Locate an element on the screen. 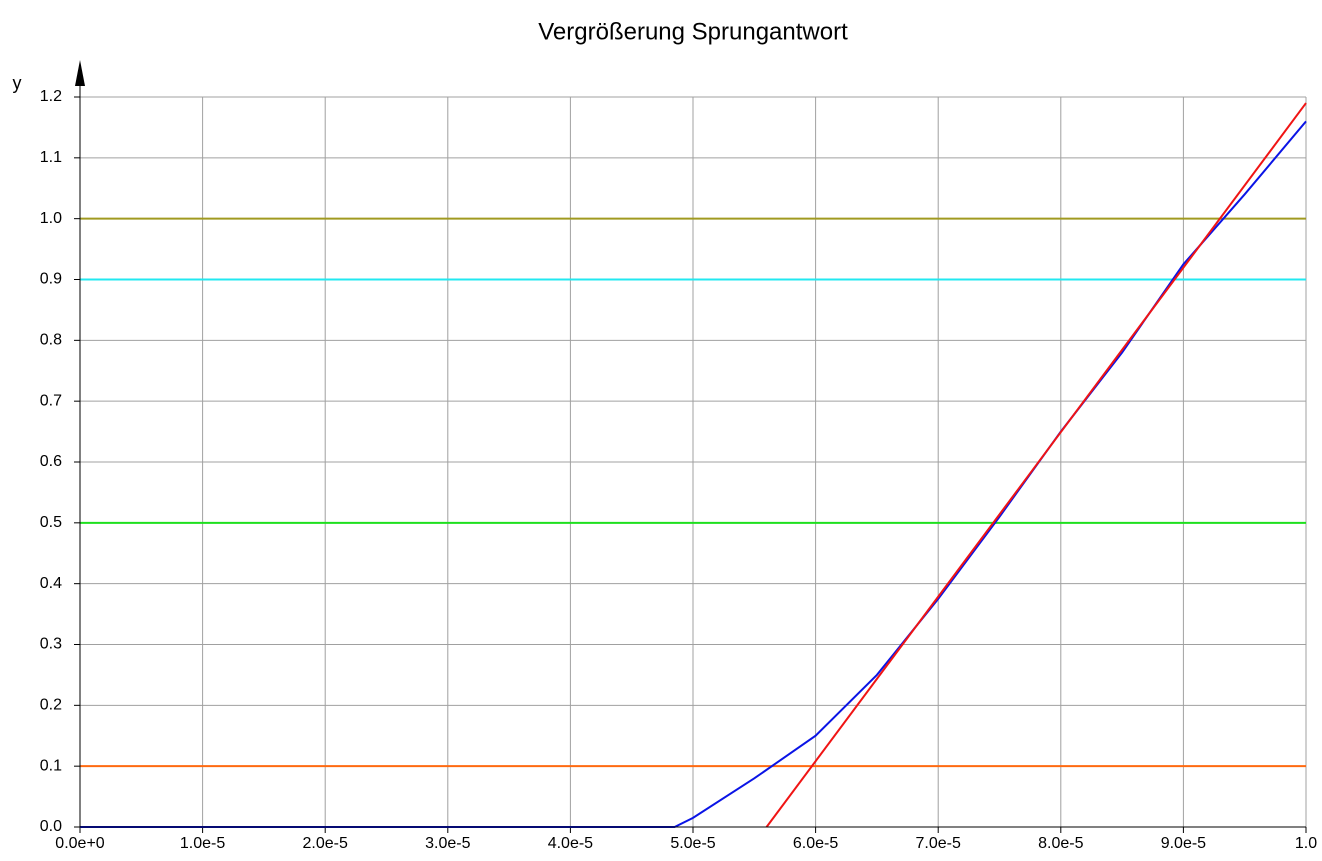  y-tick-label: 0.1 is located at coordinates (51, 765).